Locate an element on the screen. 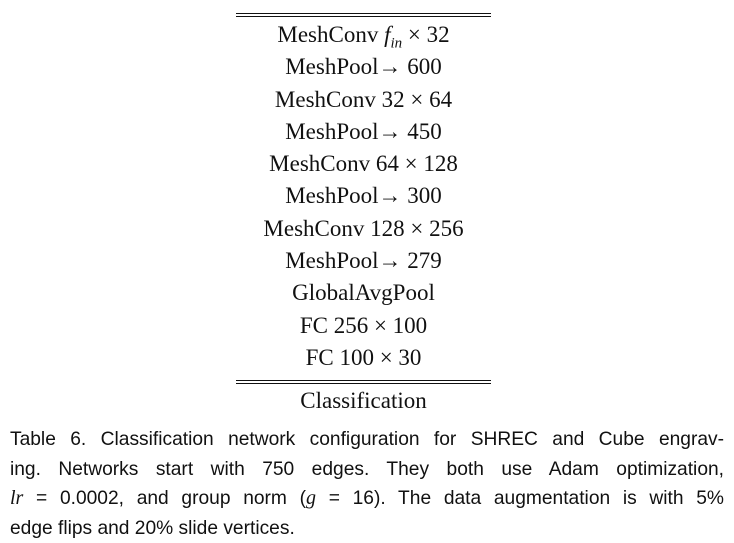  table-row: MeshConv 128 × 256 is located at coordinates (363, 229).